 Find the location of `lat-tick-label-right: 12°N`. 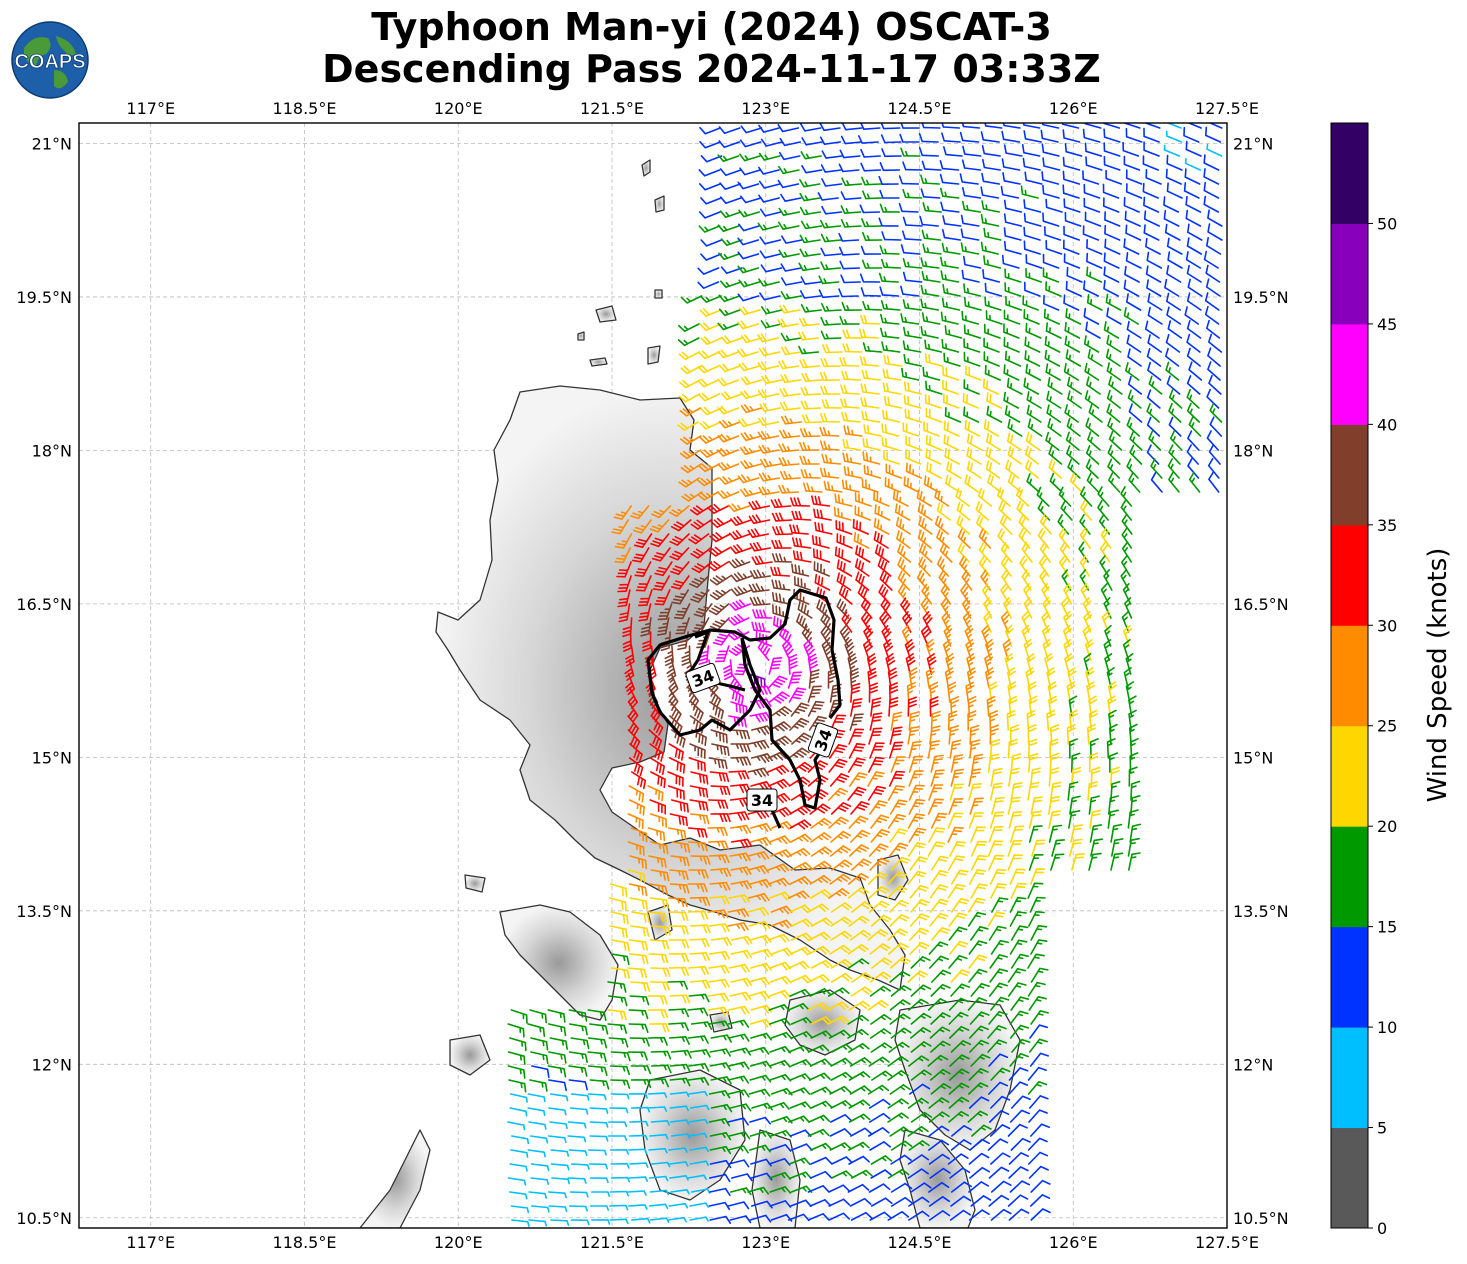

lat-tick-label-right: 12°N is located at coordinates (1253, 1064).